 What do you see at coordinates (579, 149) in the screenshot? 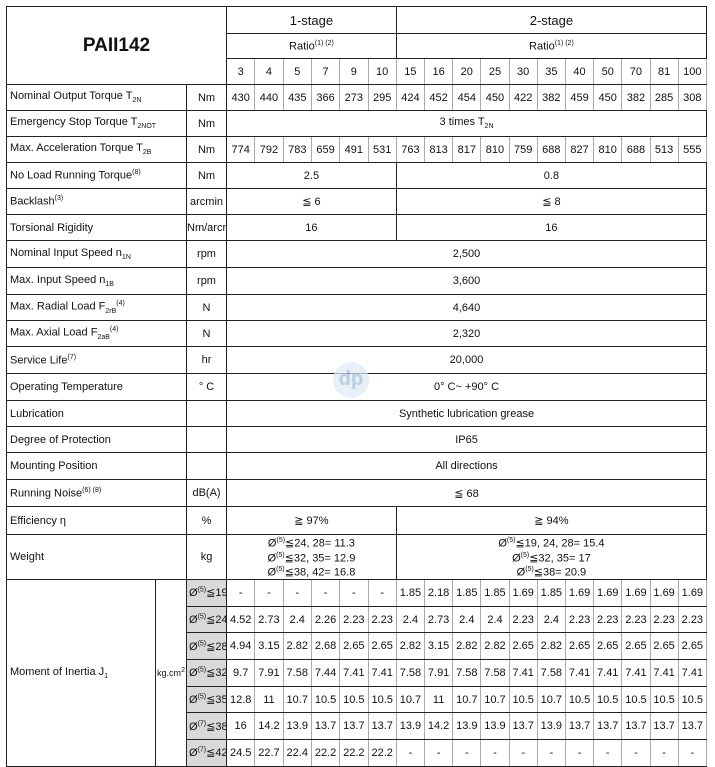
I see `spec-value: 827` at bounding box center [579, 149].